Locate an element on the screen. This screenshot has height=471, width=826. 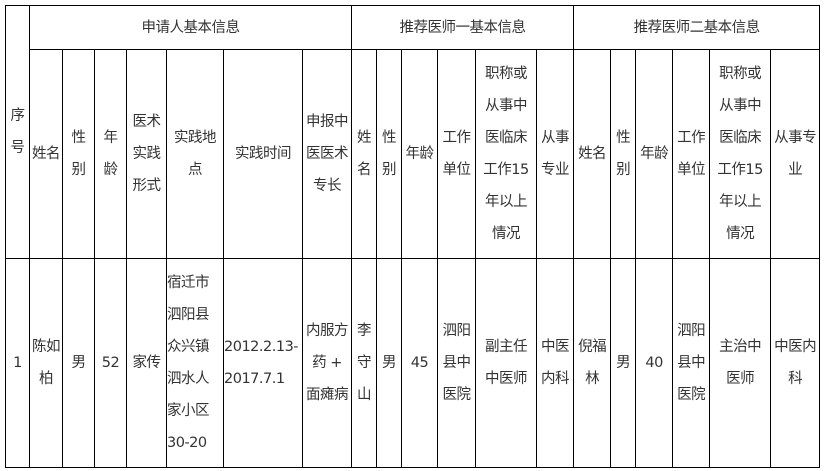
header-doctor2-gender: 性 别 is located at coordinates (623, 154).